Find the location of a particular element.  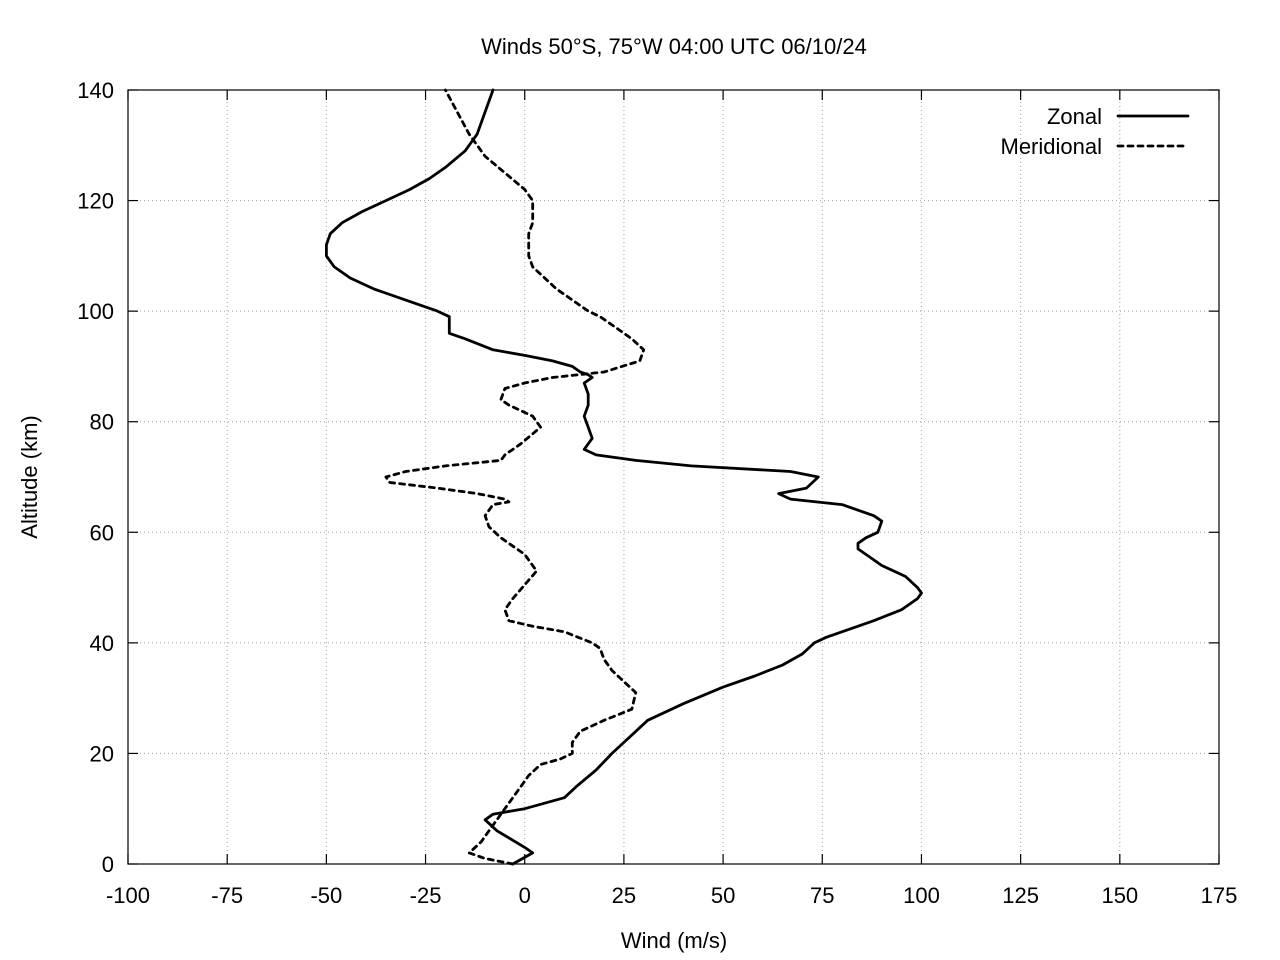

y-tick-label: 80 is located at coordinates (102, 422).